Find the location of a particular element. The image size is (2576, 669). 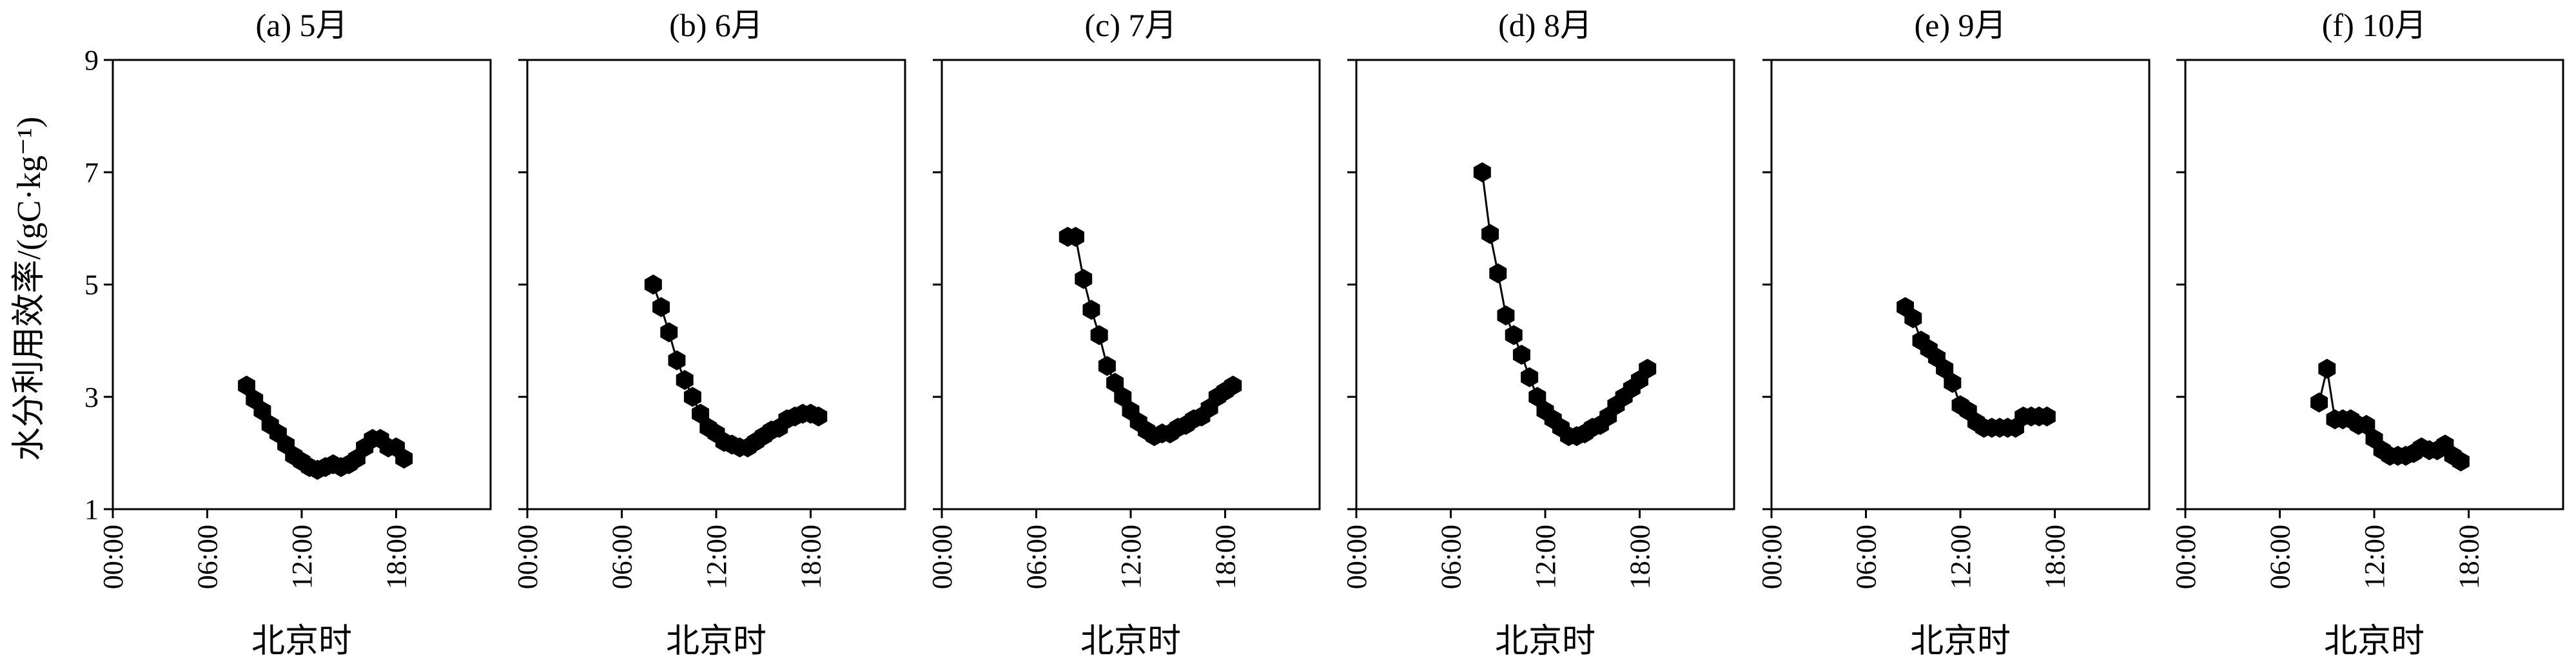

panel-6: (f) 10月 00:00 06:00 12:00 18:00 北京时 is located at coordinates (2367, 333).